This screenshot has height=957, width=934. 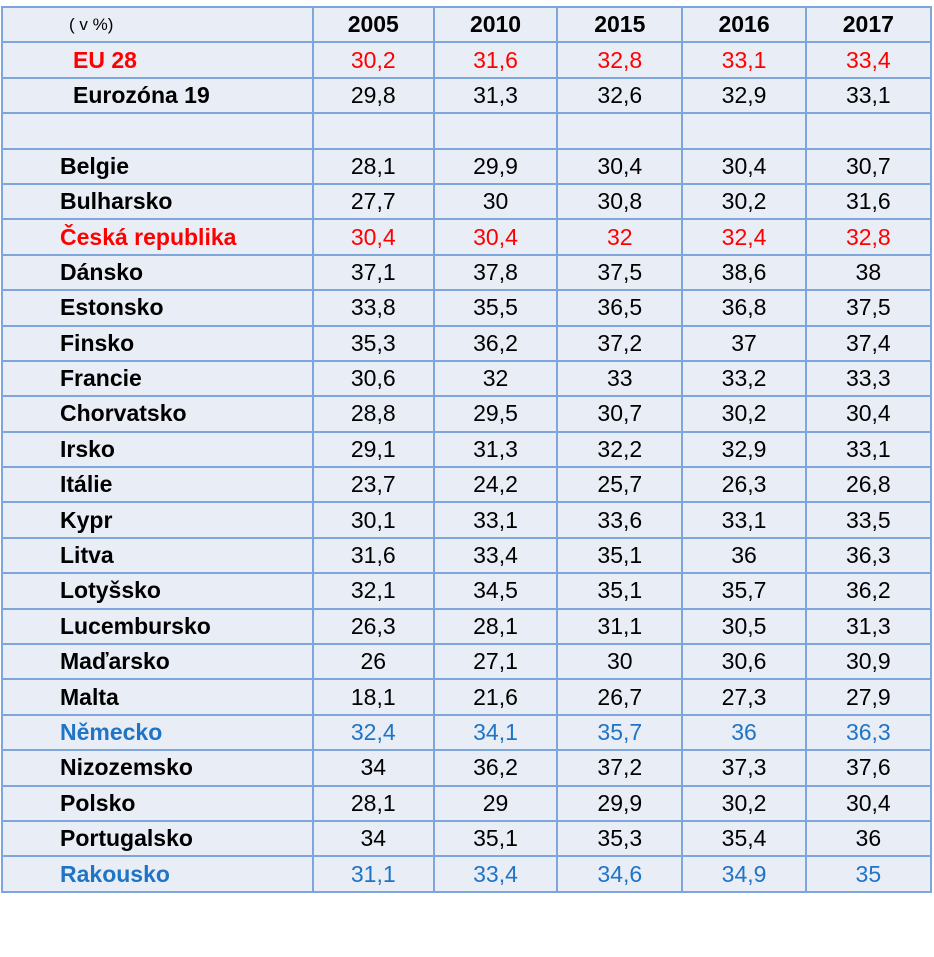 I want to click on table-row: Irsko 29,1 31,3 32,2 32,9 33,1, so click(x=467, y=449).